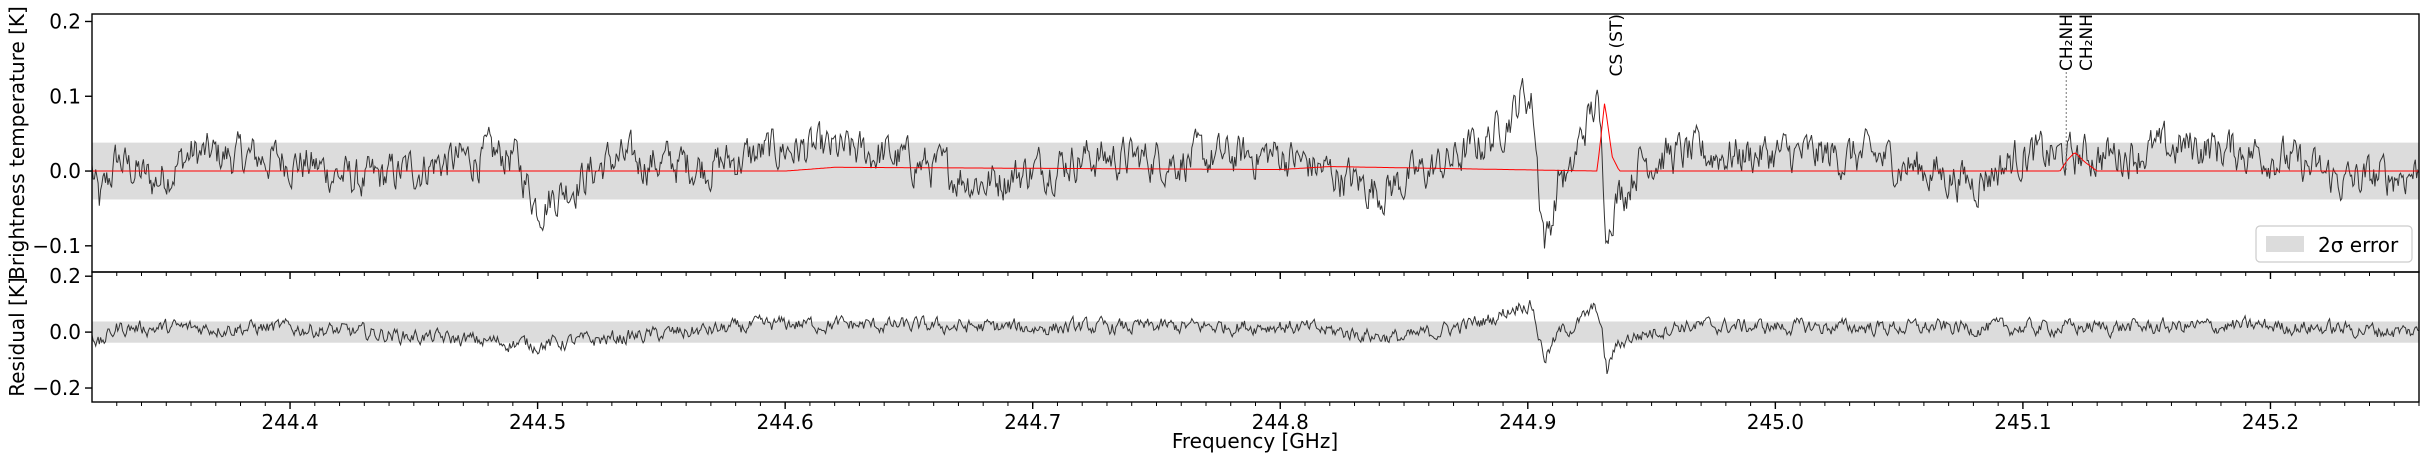 The image size is (2426, 467). Describe the element at coordinates (65, 332) in the screenshot. I see `residual-y-tick-label: 0.0` at that location.